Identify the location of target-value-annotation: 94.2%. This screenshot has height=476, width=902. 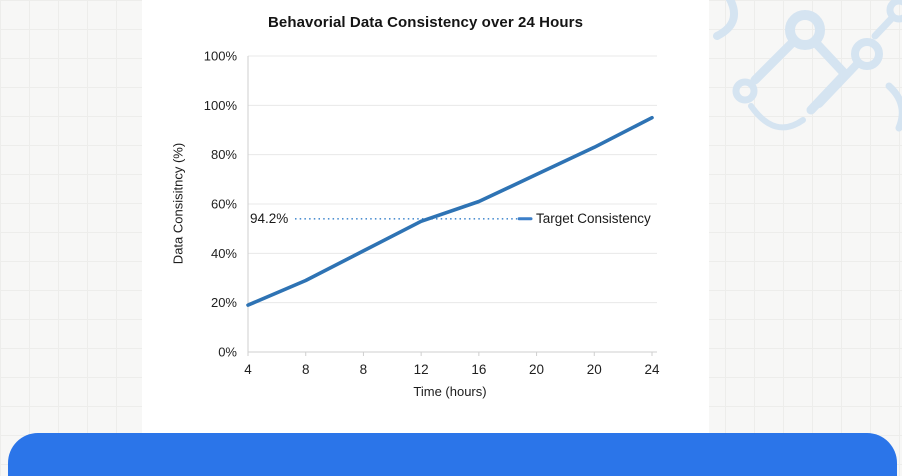
(271, 218).